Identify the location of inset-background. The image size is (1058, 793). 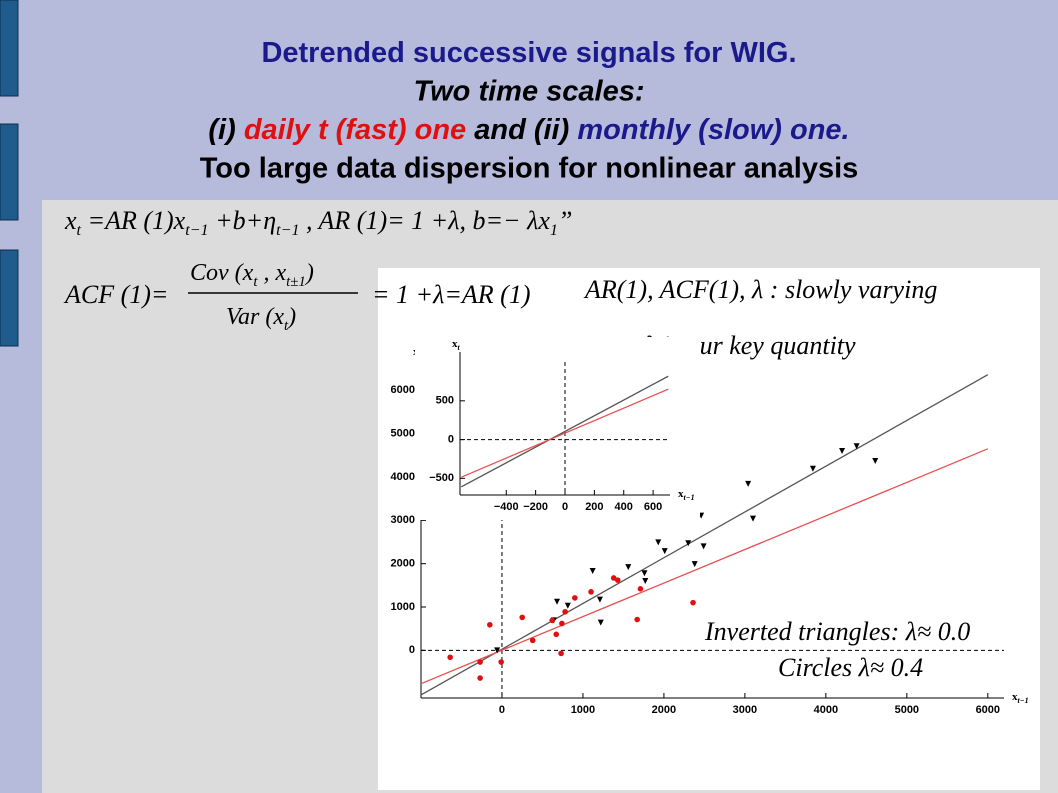
(557, 428).